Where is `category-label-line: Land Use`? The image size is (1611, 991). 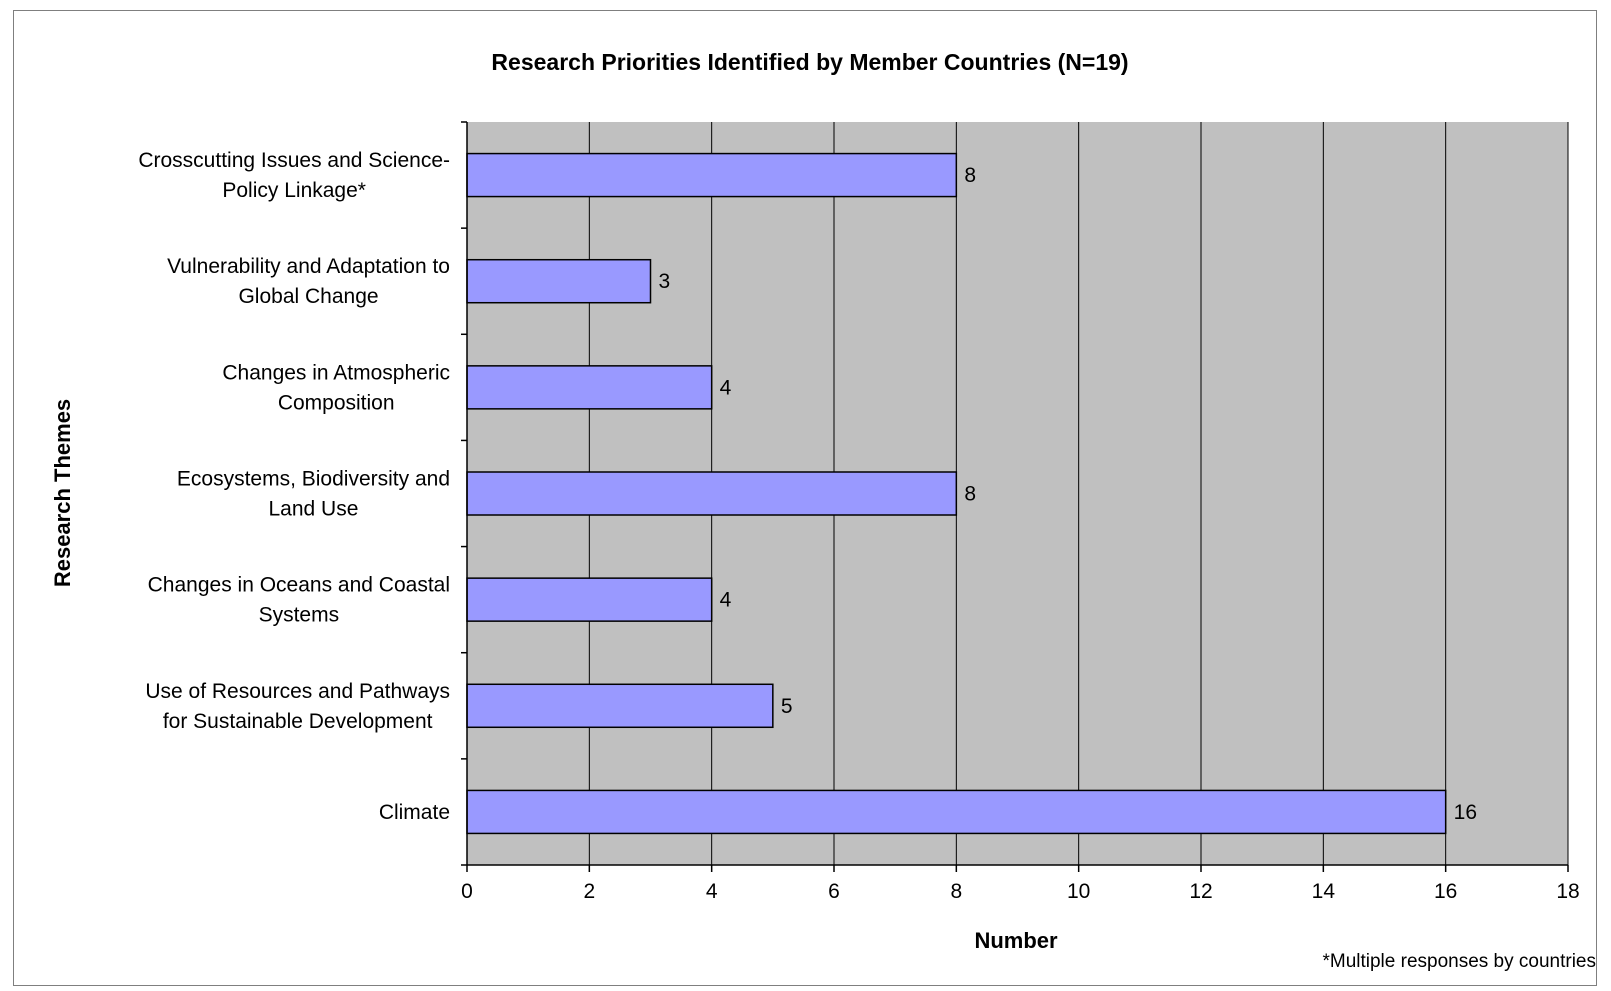
category-label-line: Land Use is located at coordinates (313, 509).